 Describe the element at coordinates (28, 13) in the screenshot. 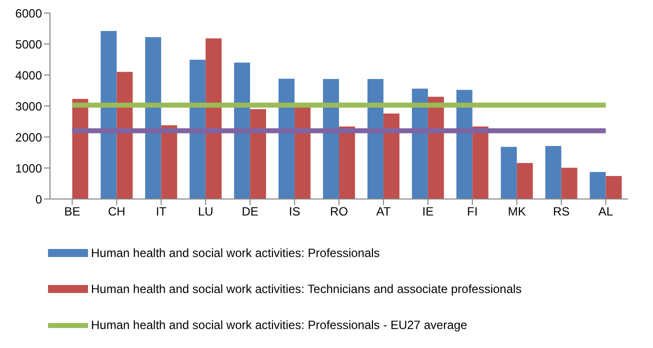

I see `y-tick-label: 6000` at that location.